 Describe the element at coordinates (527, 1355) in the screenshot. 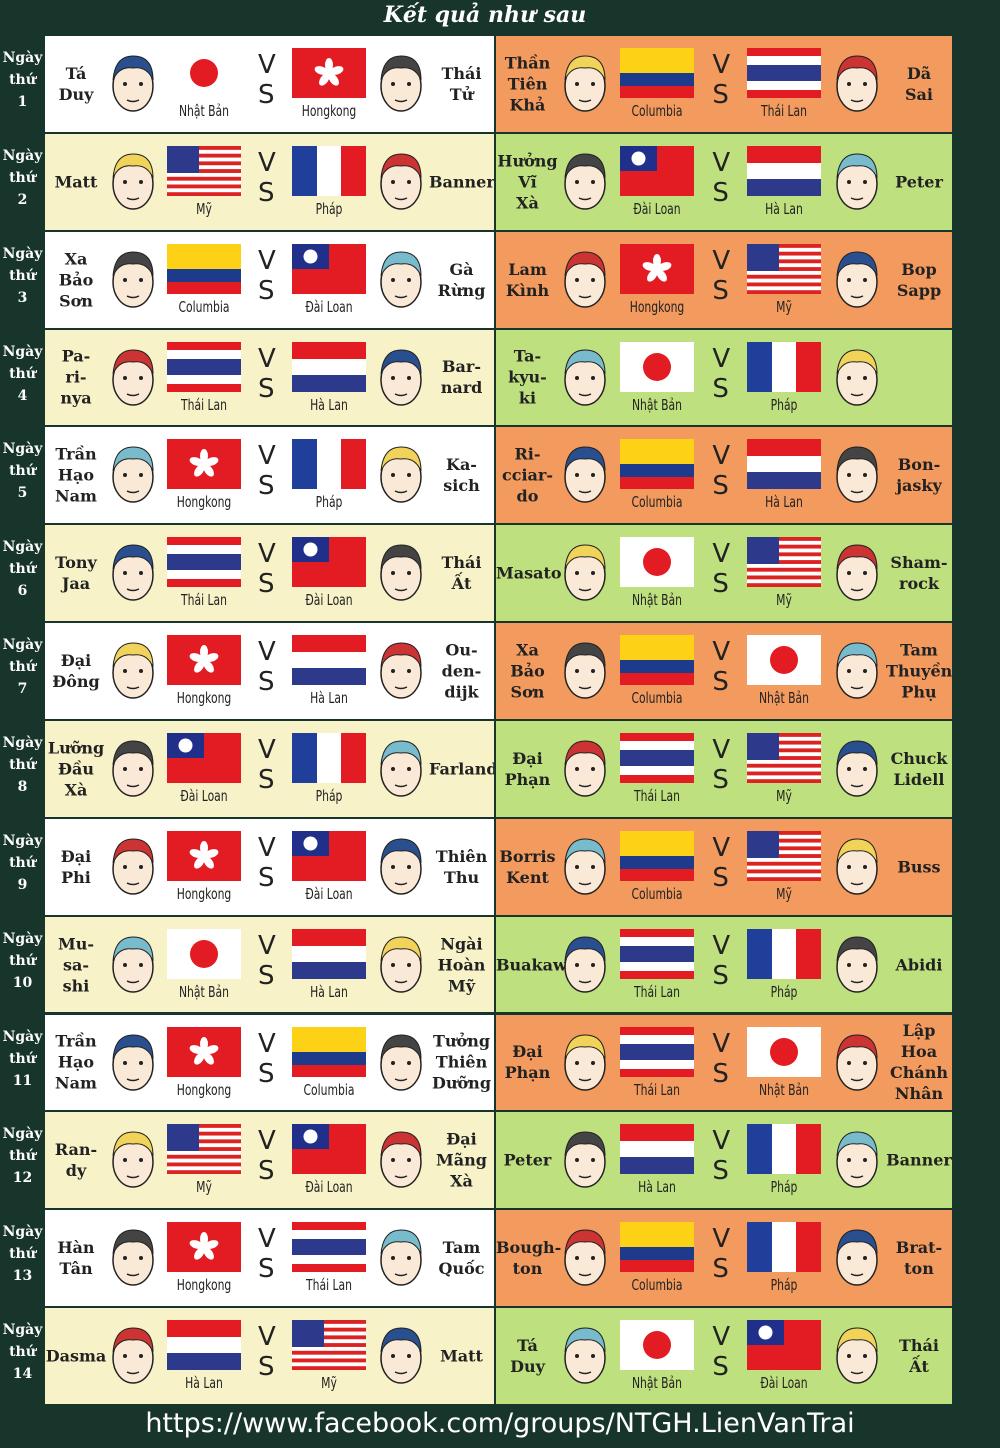

I see `player-name: Tá Duy` at that location.